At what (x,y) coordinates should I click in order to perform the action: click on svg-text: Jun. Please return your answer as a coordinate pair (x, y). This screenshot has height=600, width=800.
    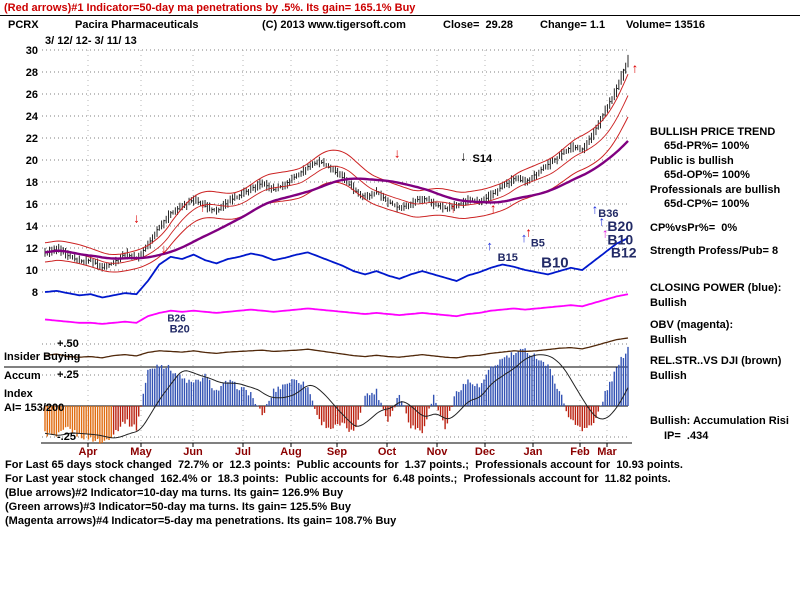
    Looking at the image, I should click on (193, 452).